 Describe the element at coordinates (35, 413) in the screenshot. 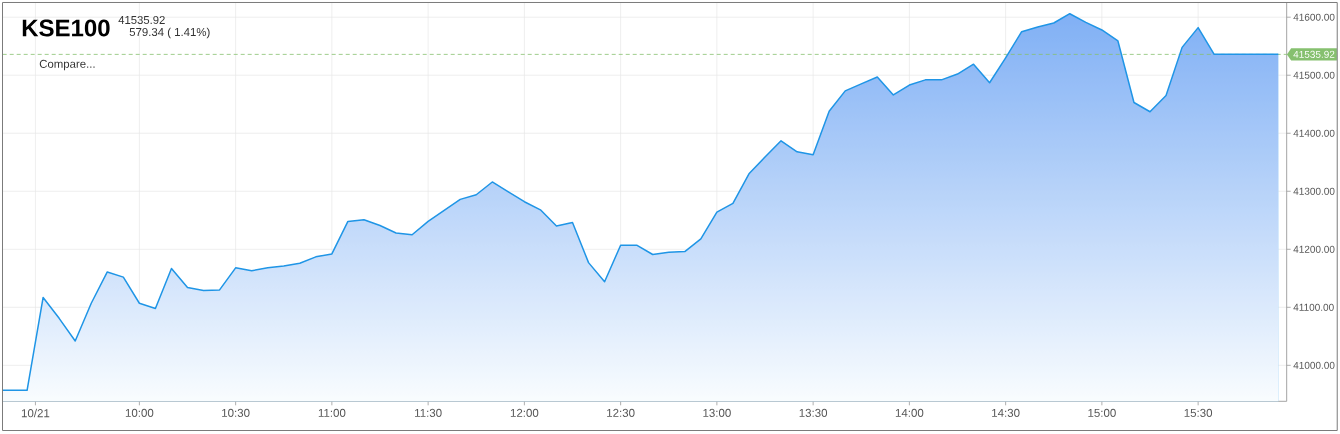

I see `x-tick-label: 10/21` at that location.